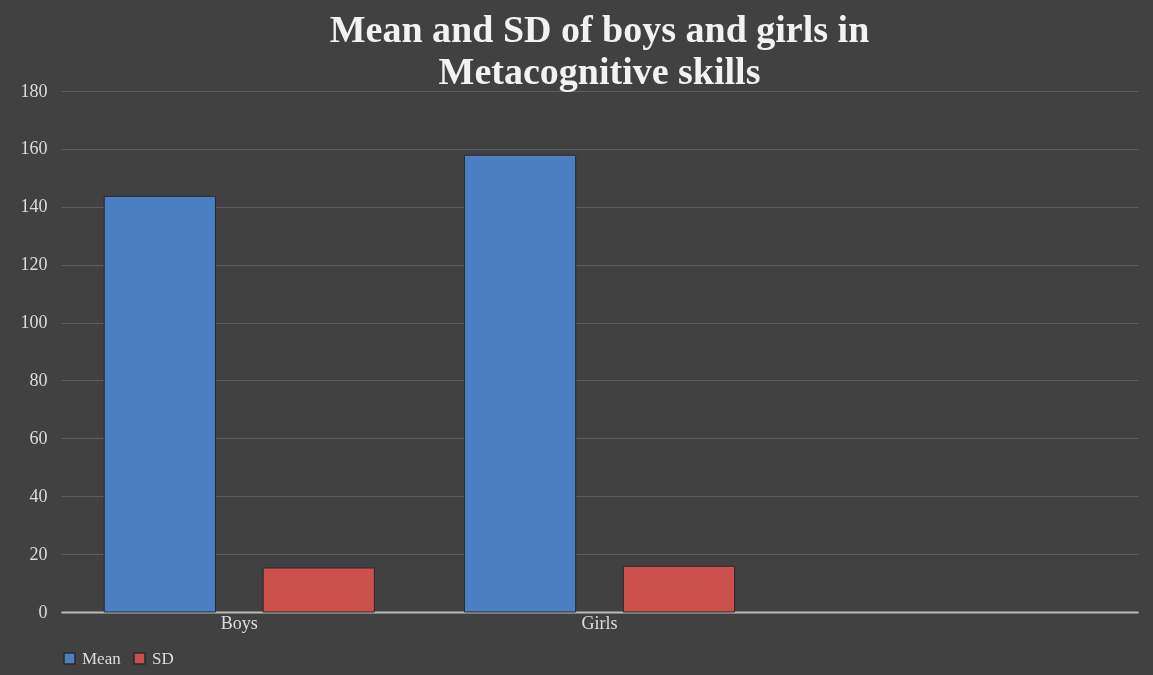 This screenshot has width=1153, height=675. What do you see at coordinates (102, 658) in the screenshot?
I see `legend-label: Mean` at bounding box center [102, 658].